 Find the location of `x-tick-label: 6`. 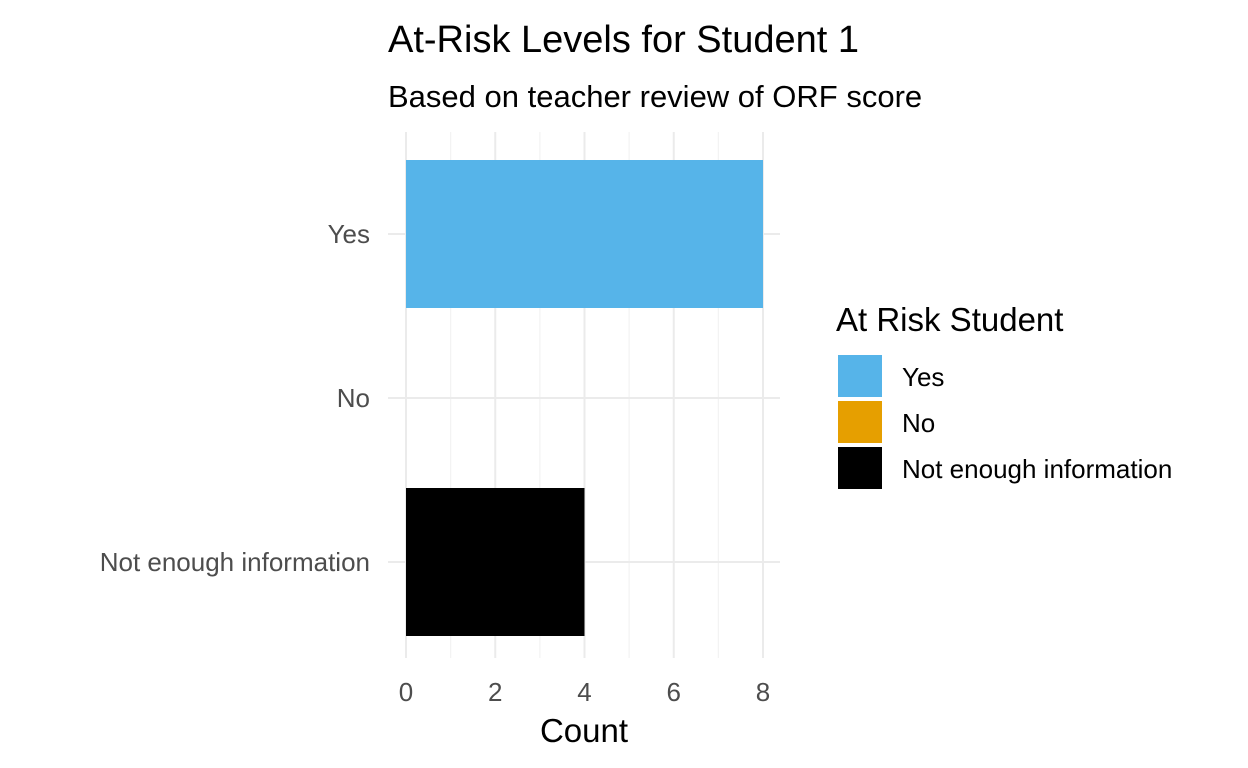

x-tick-label: 6 is located at coordinates (674, 692).